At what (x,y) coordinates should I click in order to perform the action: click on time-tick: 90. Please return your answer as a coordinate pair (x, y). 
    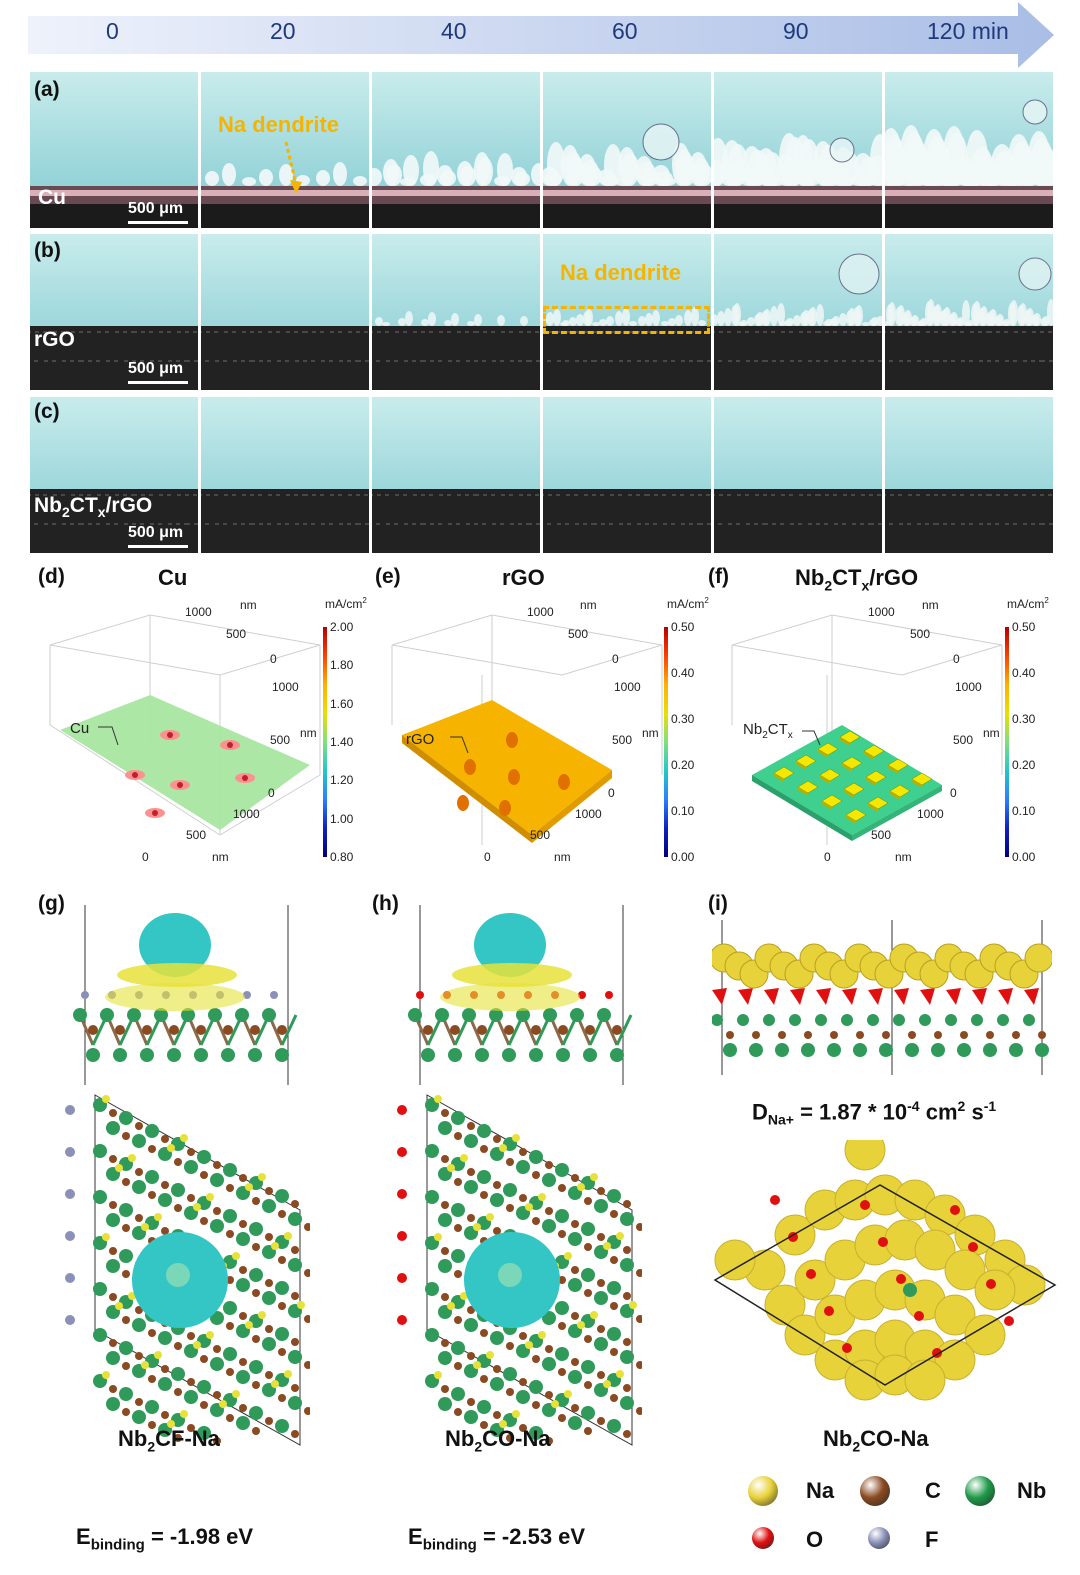
    Looking at the image, I should click on (796, 31).